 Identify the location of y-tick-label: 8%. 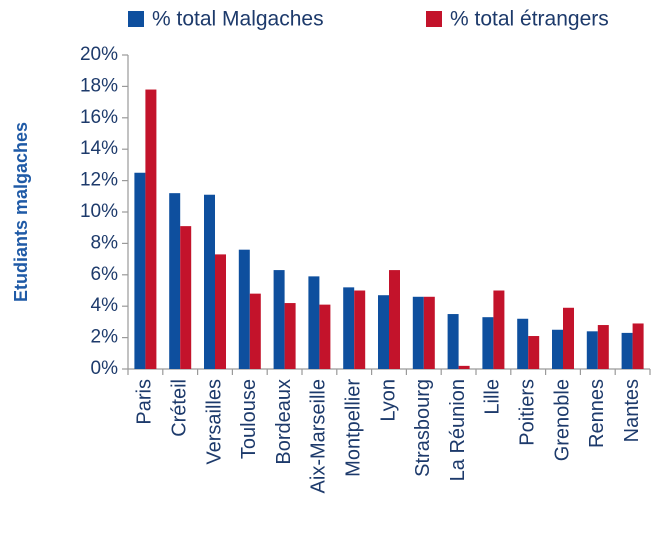
(105, 242).